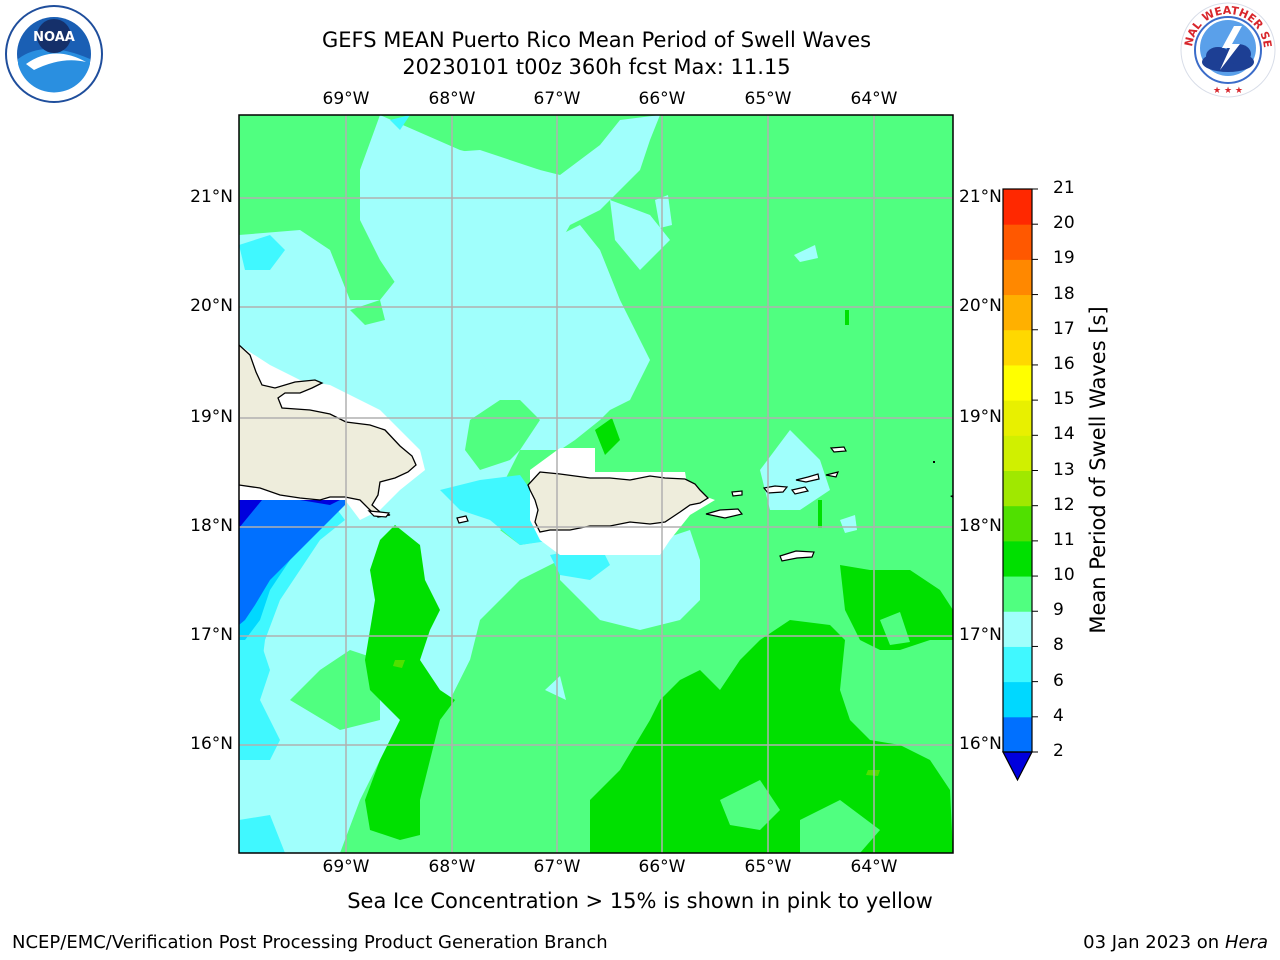 This screenshot has height=960, width=1280. Describe the element at coordinates (211, 197) in the screenshot. I see `lat-label-left: 21°N` at that location.